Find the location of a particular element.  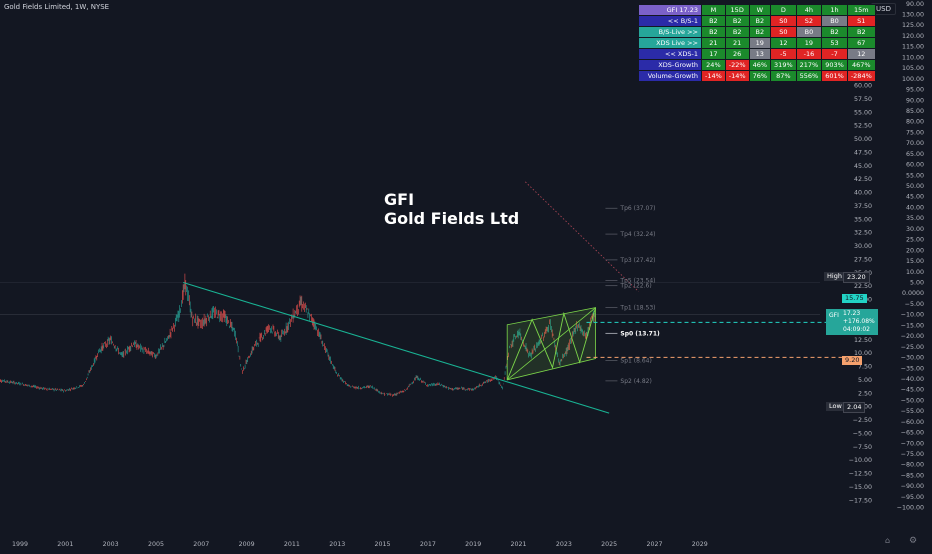

table-header-cell: 15D is located at coordinates (737, 10).